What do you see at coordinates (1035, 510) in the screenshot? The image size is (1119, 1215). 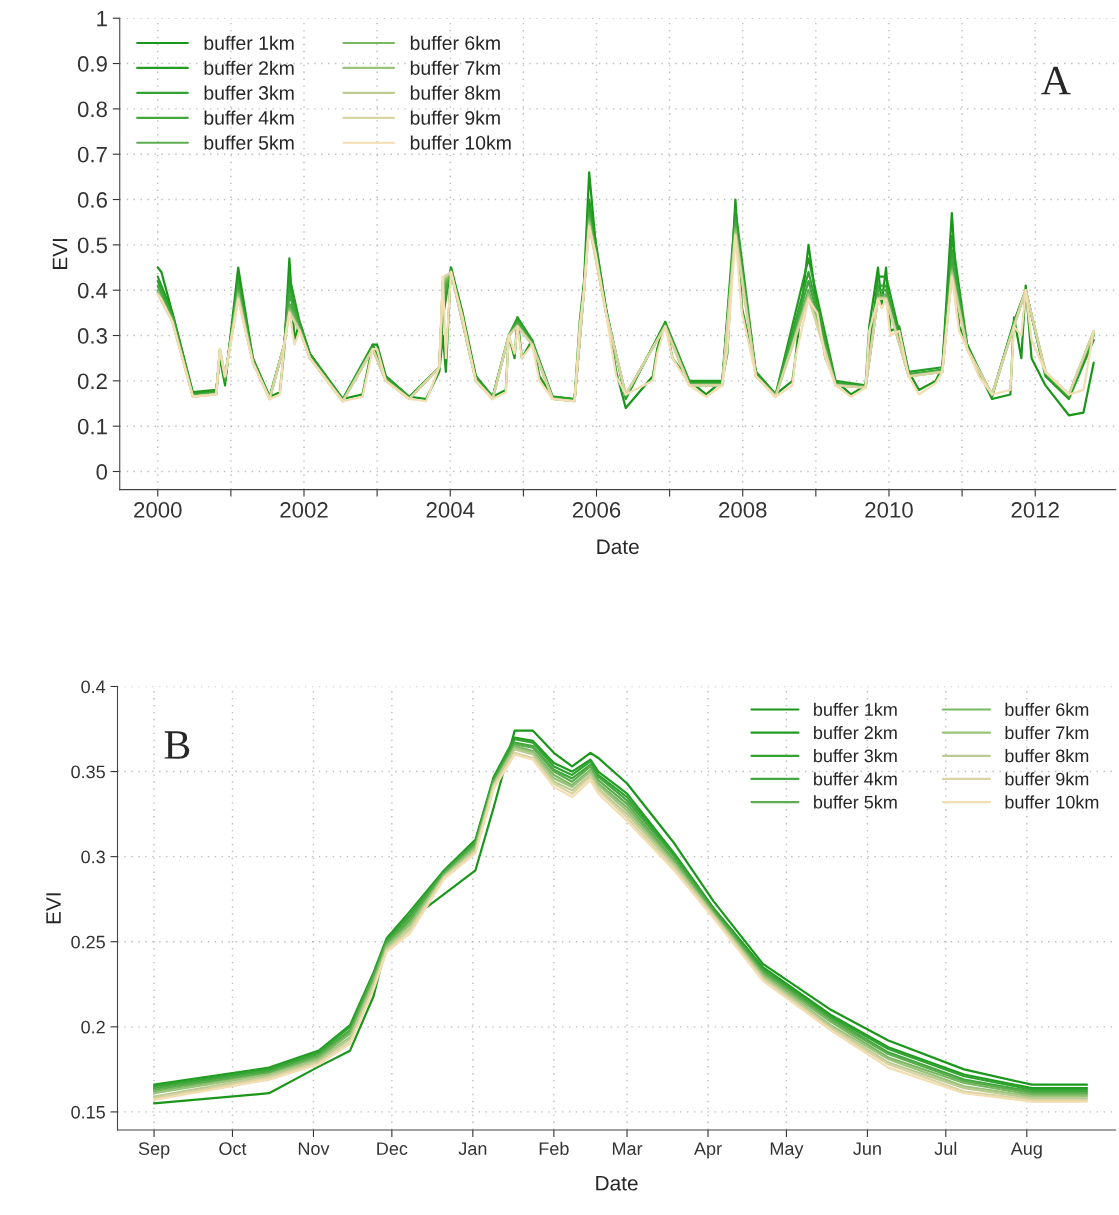 I see `x-tick-label: 2012` at bounding box center [1035, 510].